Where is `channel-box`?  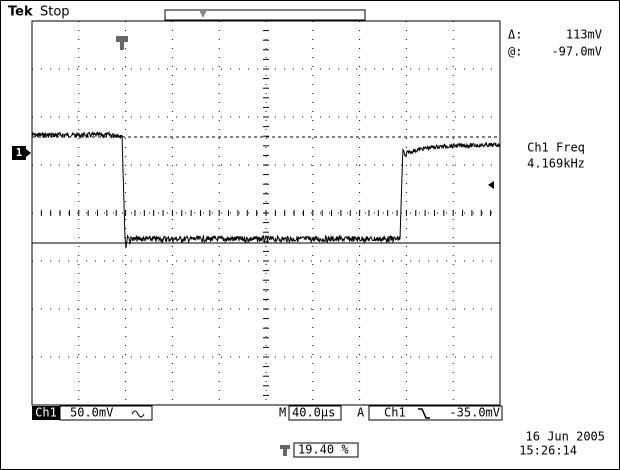
channel-box is located at coordinates (46, 413).